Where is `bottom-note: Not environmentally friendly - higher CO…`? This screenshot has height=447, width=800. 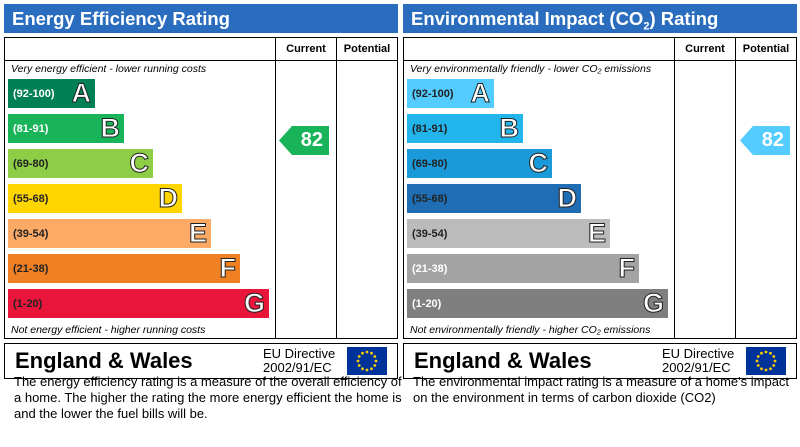
bottom-note: Not environmentally friendly - higher CO… is located at coordinates (530, 330).